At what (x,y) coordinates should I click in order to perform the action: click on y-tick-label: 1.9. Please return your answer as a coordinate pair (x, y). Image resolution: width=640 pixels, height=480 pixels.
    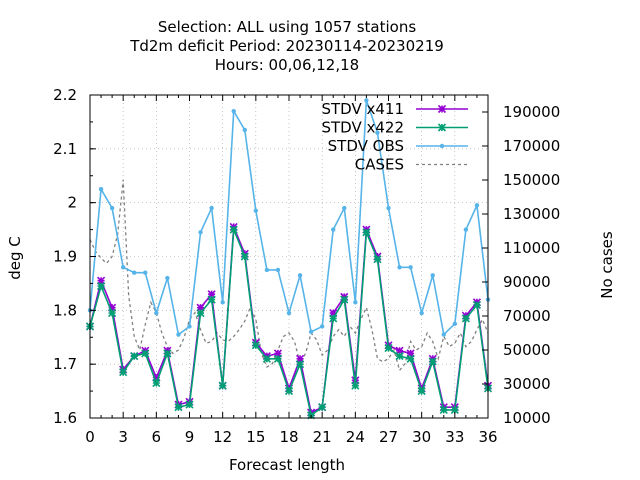
    Looking at the image, I should click on (65, 257).